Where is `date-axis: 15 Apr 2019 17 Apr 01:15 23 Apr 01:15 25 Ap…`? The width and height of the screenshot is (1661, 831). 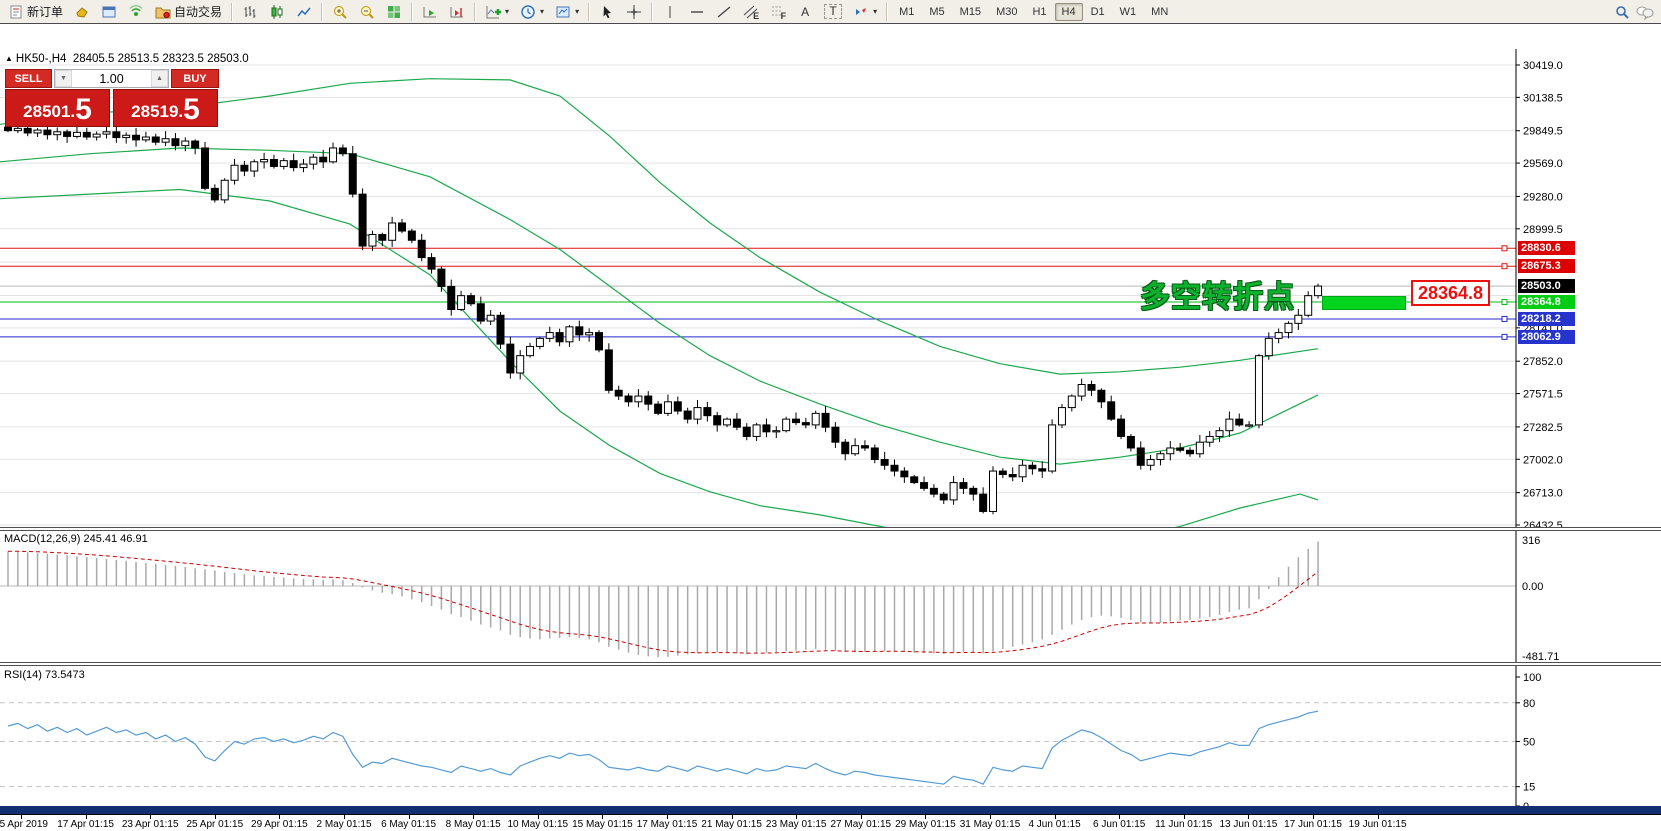
date-axis: 15 Apr 2019 17 Apr 01:15 23 Apr 01:15 25 Ap… is located at coordinates (830, 822).